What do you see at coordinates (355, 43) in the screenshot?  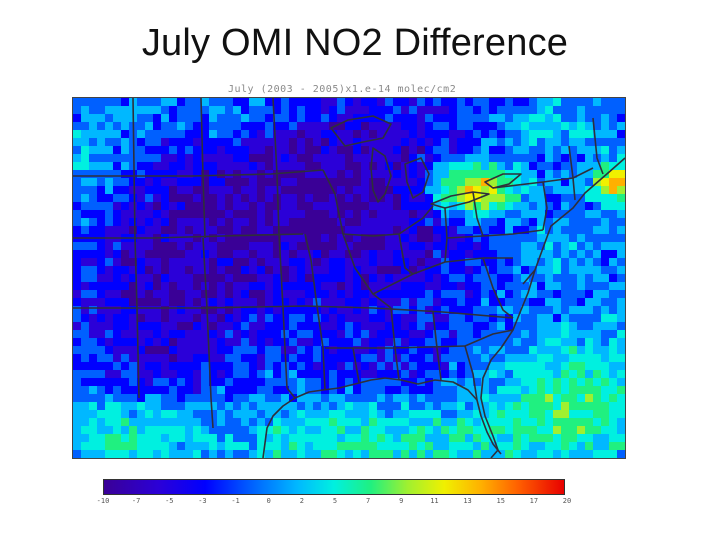 I see `slide-title: July OMI NO2 Difference` at bounding box center [355, 43].